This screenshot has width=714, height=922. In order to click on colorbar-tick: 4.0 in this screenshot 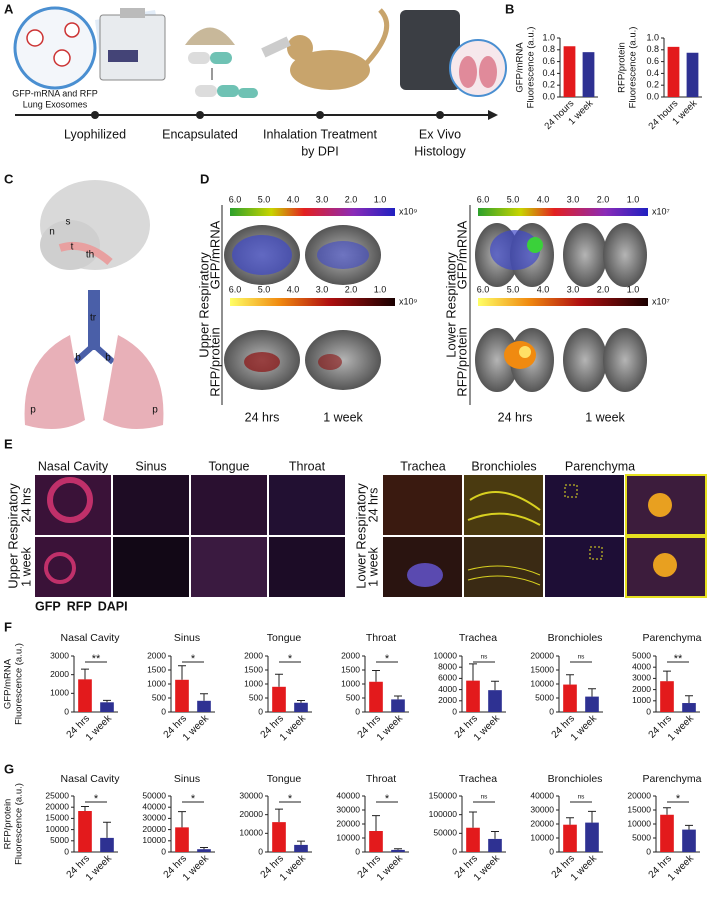, I will do `click(543, 289)`.